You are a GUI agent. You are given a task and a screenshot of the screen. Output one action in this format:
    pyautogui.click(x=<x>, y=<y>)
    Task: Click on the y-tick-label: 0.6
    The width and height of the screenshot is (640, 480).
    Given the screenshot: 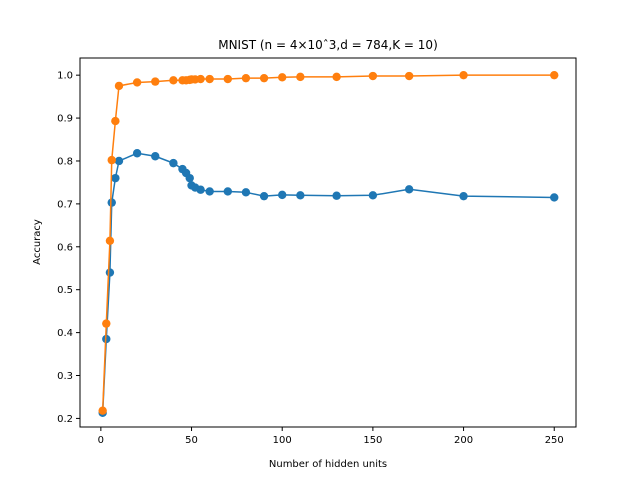 What is the action you would take?
    pyautogui.click(x=65, y=247)
    